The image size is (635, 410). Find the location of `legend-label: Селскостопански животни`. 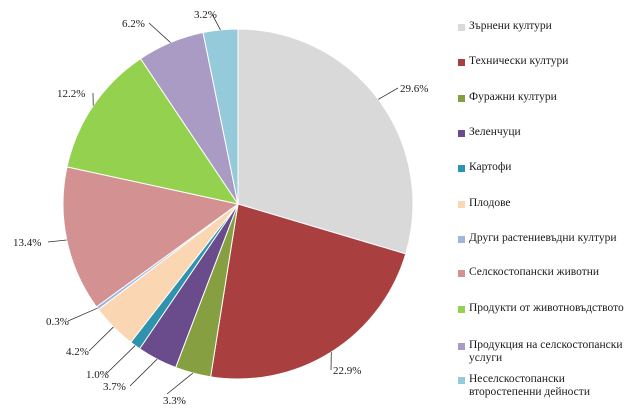

legend-label: Селскостопански животни is located at coordinates (534, 272).